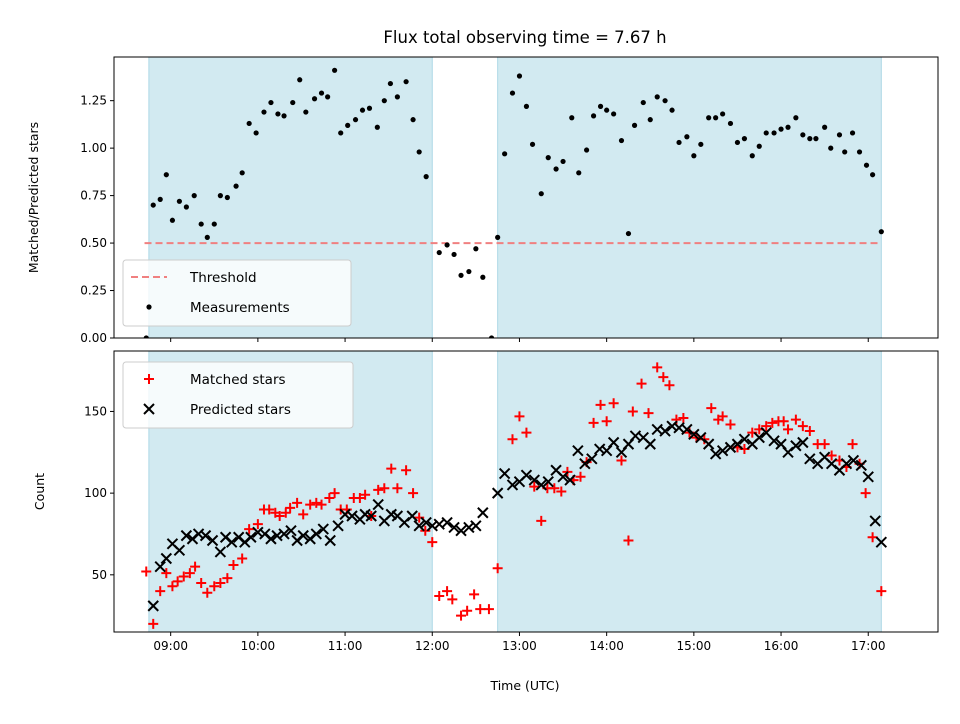 Image resolution: width=960 pixels, height=724 pixels. What do you see at coordinates (519, 646) in the screenshot?
I see `x-tick-label: 13:00` at bounding box center [519, 646].